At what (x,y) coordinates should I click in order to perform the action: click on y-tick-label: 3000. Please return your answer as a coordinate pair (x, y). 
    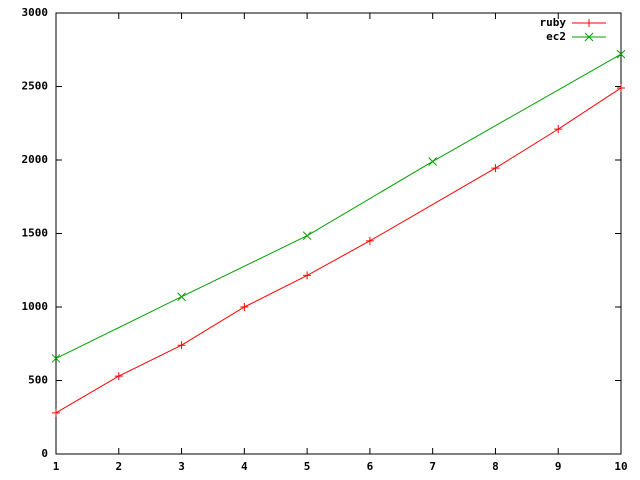
    Looking at the image, I should click on (35, 12).